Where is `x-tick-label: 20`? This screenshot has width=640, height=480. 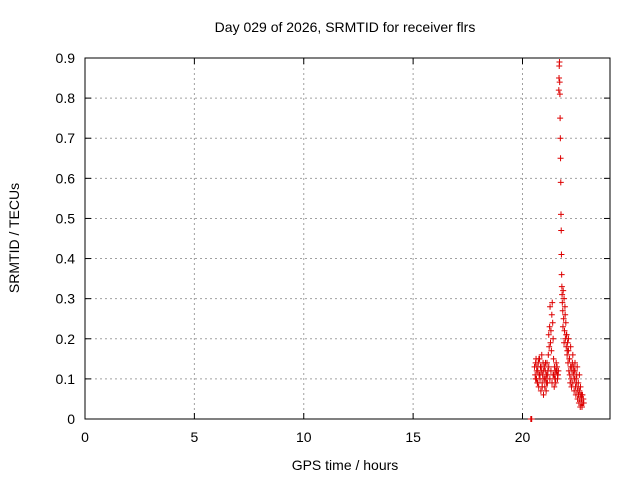
x-tick-label: 20 is located at coordinates (523, 437).